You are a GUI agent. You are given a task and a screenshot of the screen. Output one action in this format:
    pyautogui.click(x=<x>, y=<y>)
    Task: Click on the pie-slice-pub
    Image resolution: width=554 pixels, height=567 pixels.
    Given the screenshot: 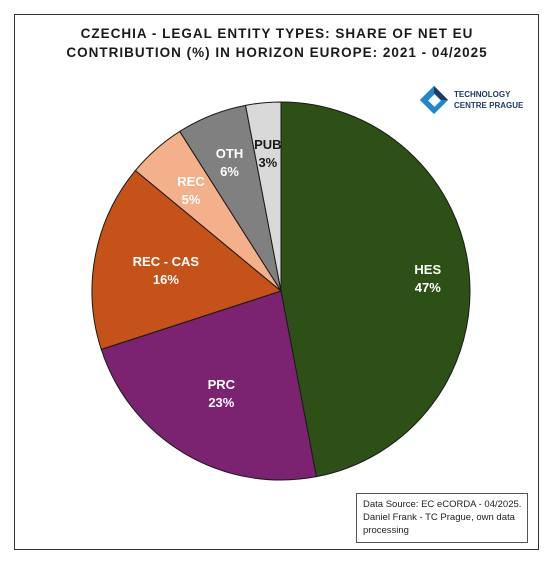 What is the action you would take?
    pyautogui.click(x=263, y=196)
    